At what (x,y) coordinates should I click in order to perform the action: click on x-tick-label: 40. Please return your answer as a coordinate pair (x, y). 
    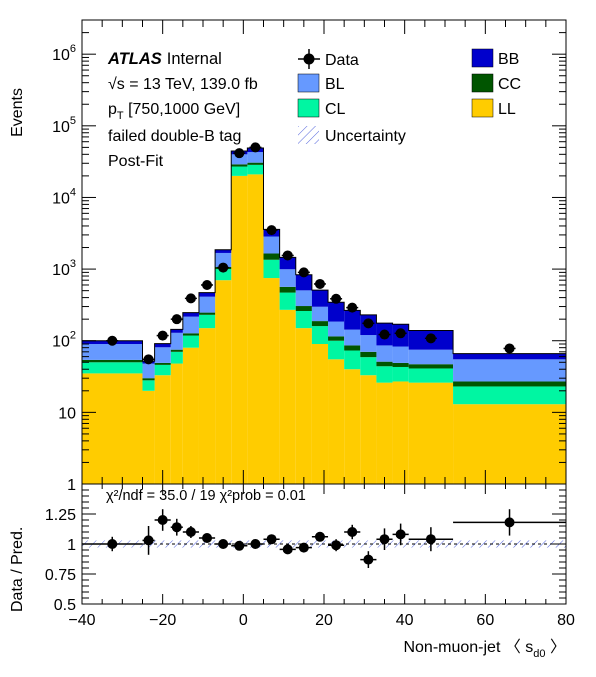
    Looking at the image, I should click on (405, 620).